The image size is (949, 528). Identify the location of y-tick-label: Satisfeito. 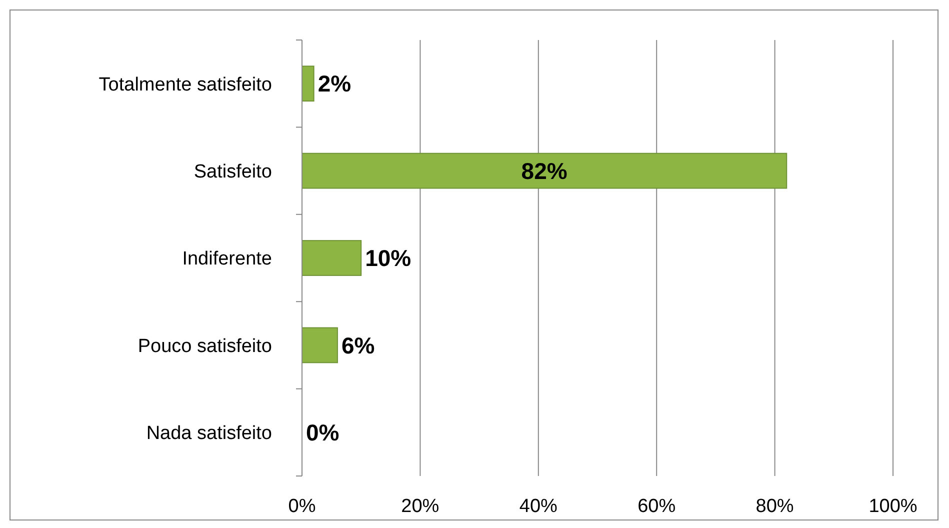
(233, 171).